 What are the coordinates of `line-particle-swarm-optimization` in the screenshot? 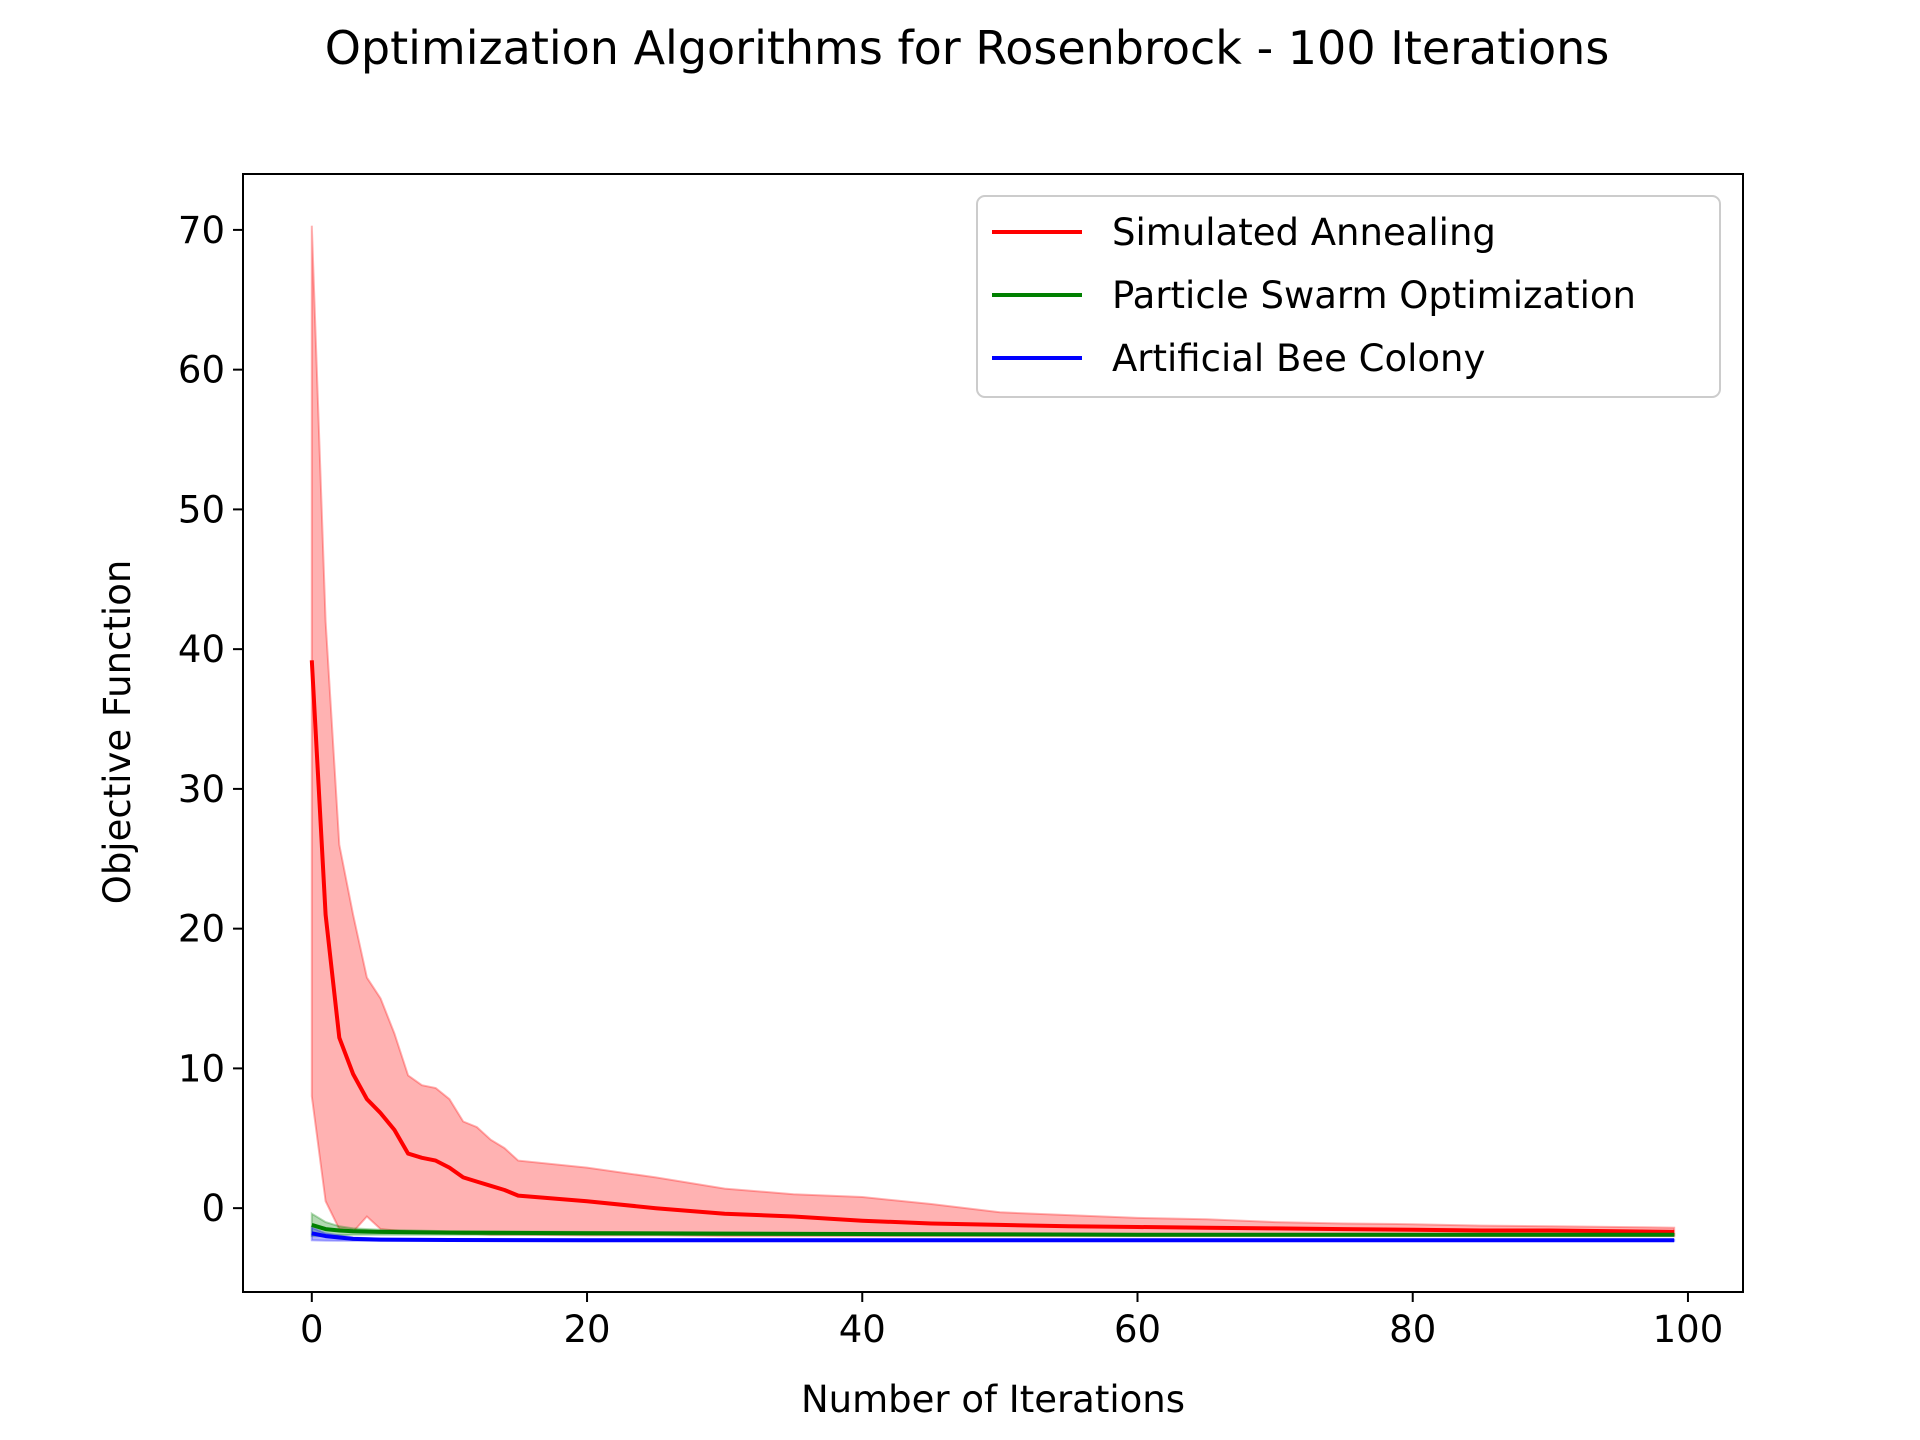 It's located at (993, 1229).